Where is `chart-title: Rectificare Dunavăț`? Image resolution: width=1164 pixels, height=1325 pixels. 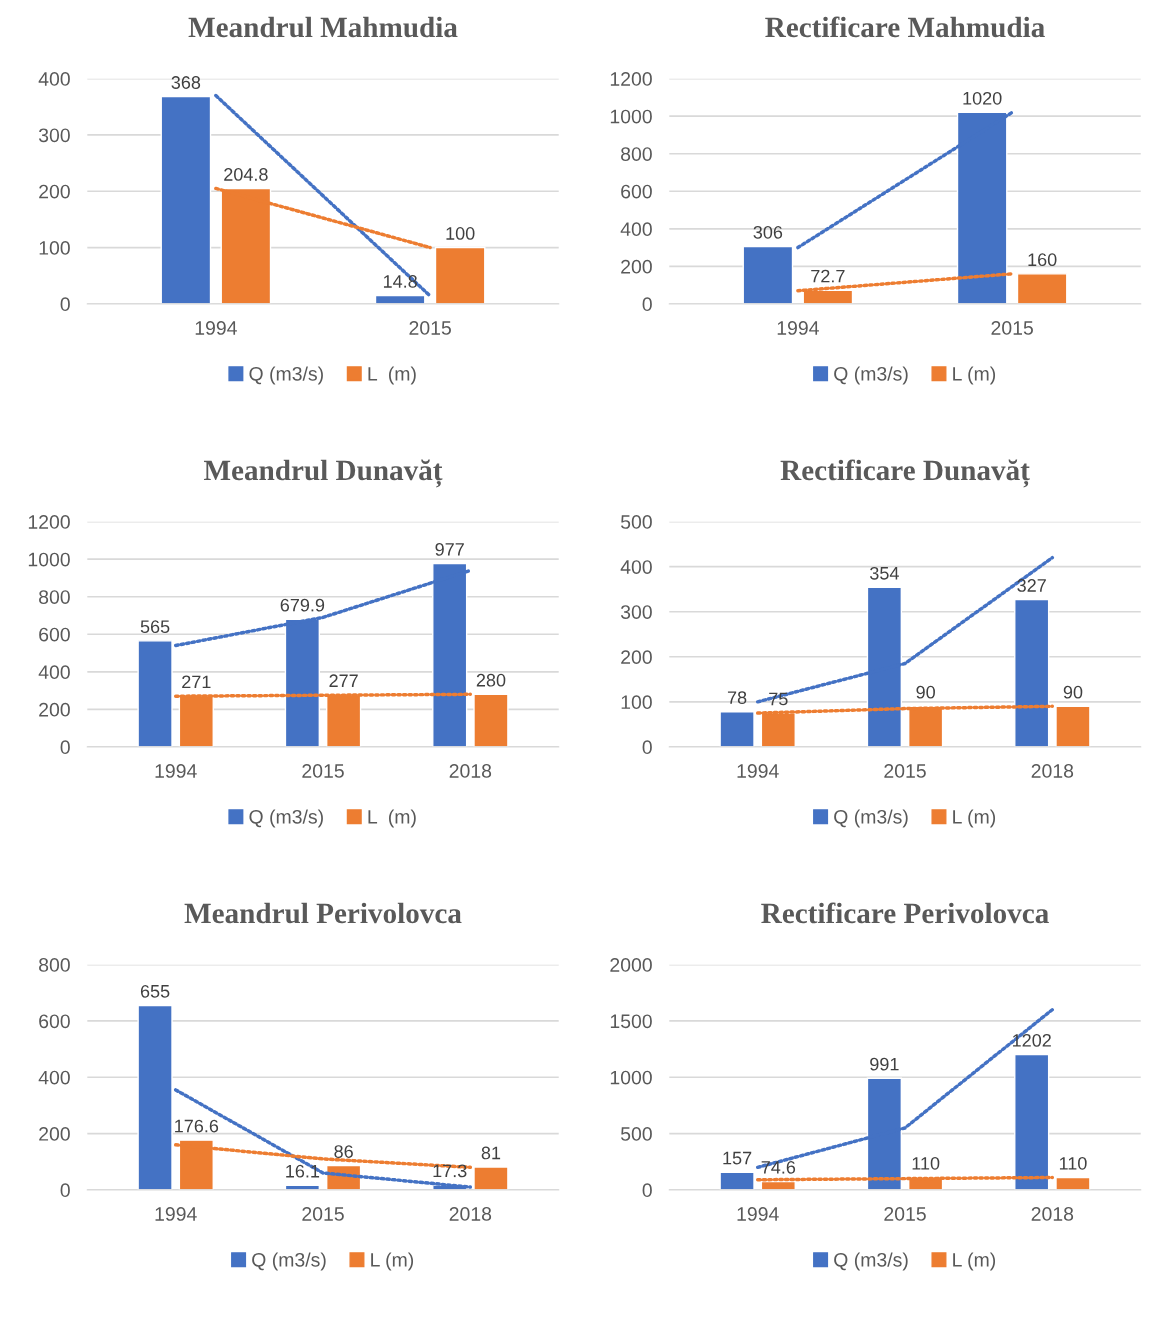
chart-title: Rectificare Dunavăț is located at coordinates (905, 473).